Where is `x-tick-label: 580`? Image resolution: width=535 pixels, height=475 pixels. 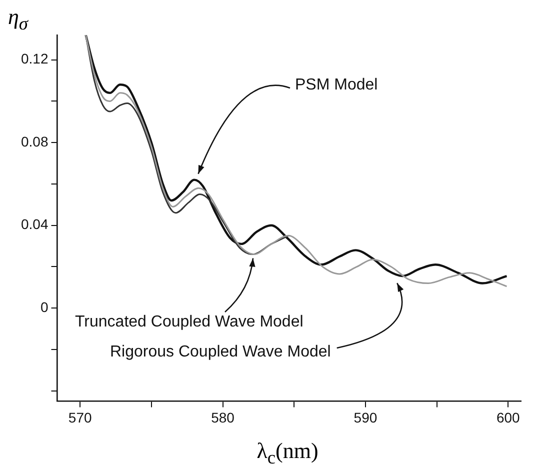
x-tick-label: 580 is located at coordinates (223, 417).